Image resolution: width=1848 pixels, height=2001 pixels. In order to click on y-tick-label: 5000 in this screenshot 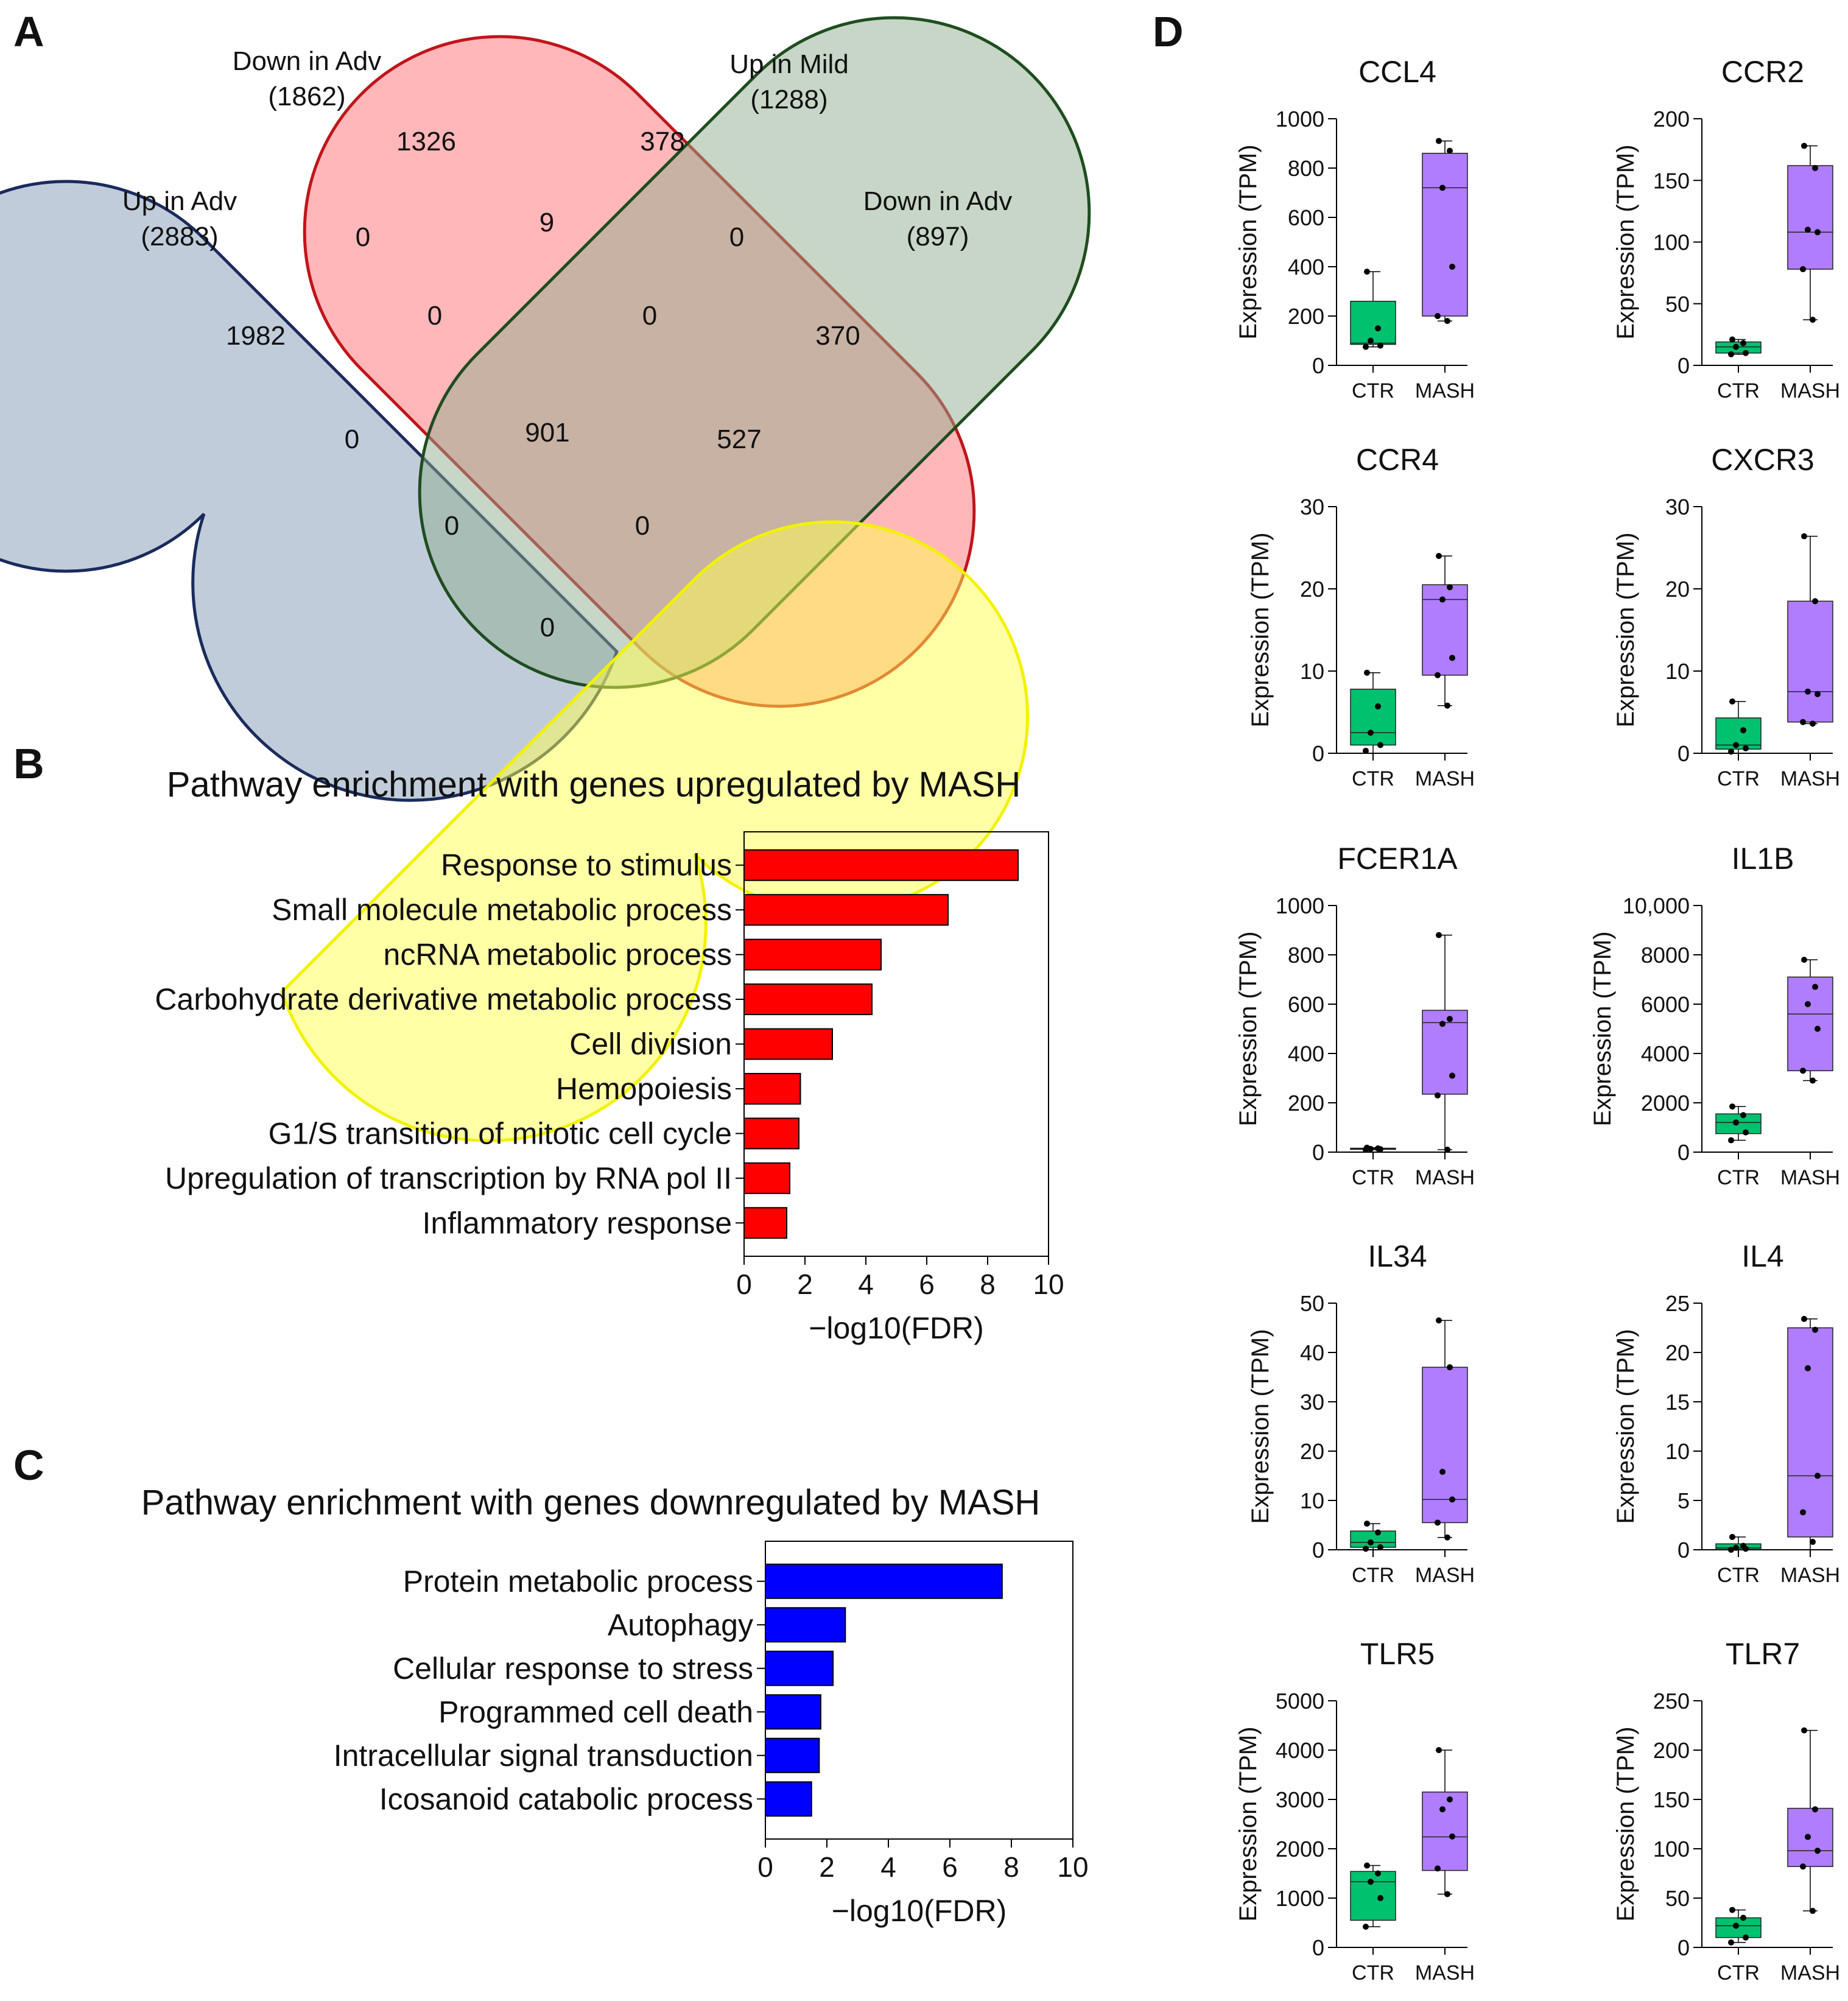, I will do `click(1300, 1701)`.